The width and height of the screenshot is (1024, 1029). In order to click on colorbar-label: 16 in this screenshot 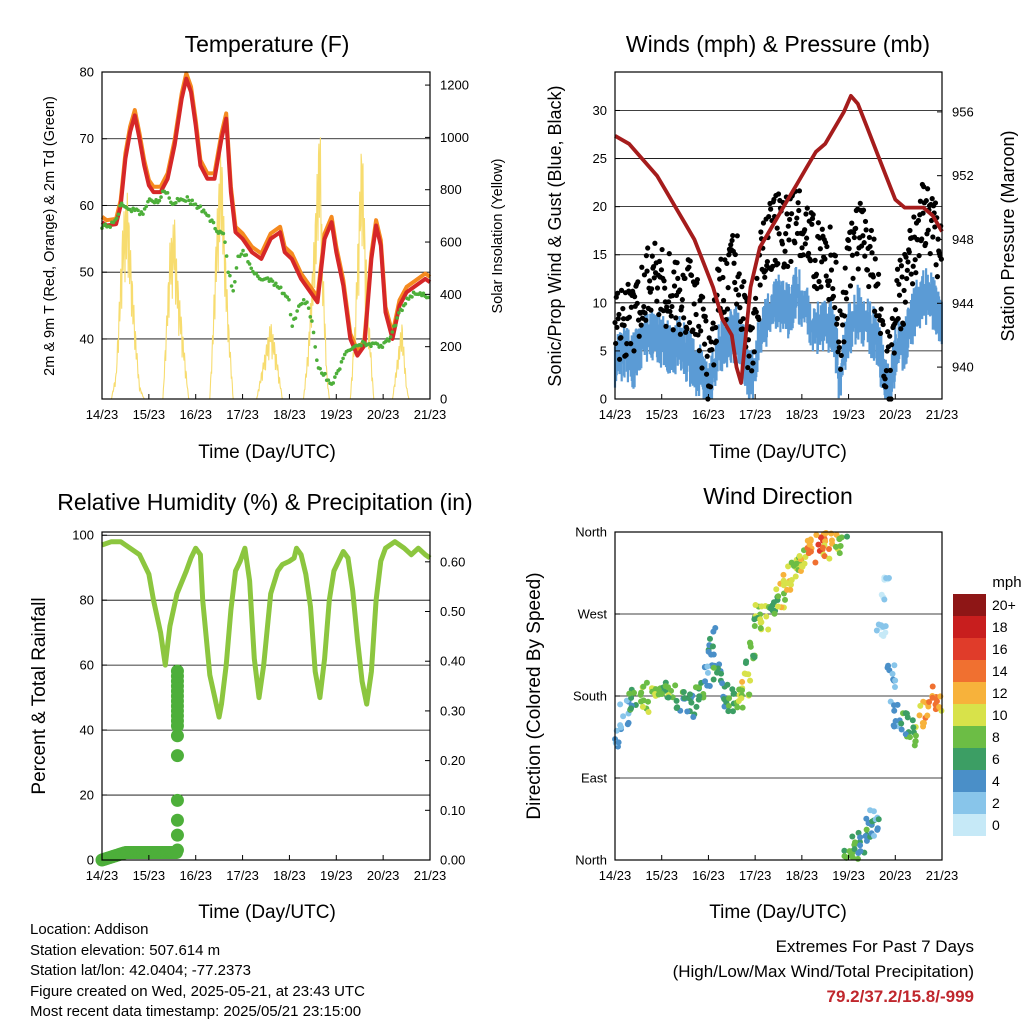, I will do `click(1000, 649)`.